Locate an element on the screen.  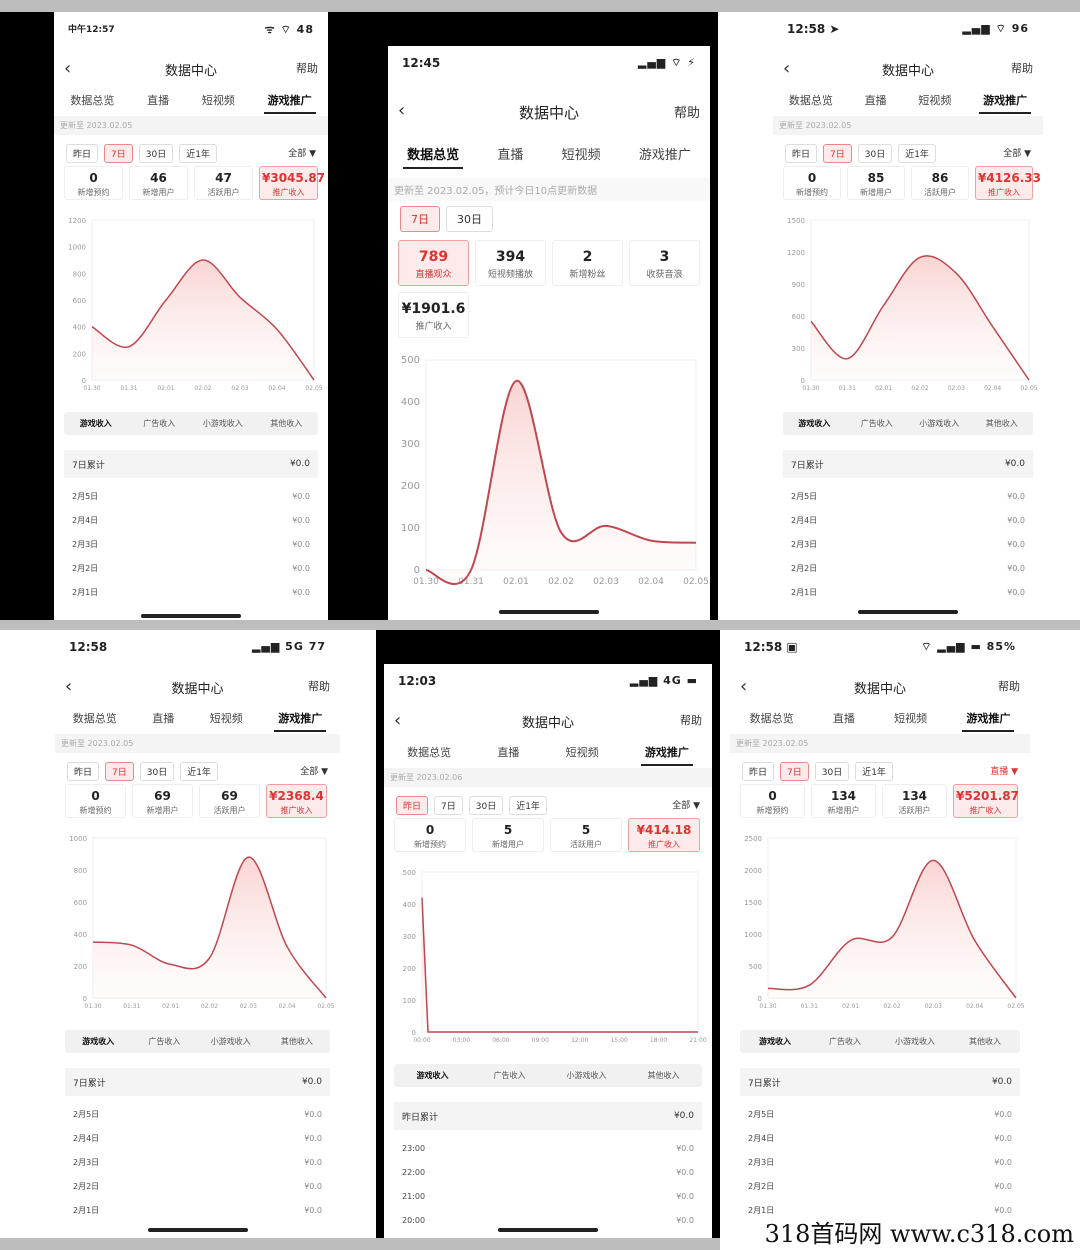
metric-card-3: ¥2368.4 推广收入 is located at coordinates (296, 801).